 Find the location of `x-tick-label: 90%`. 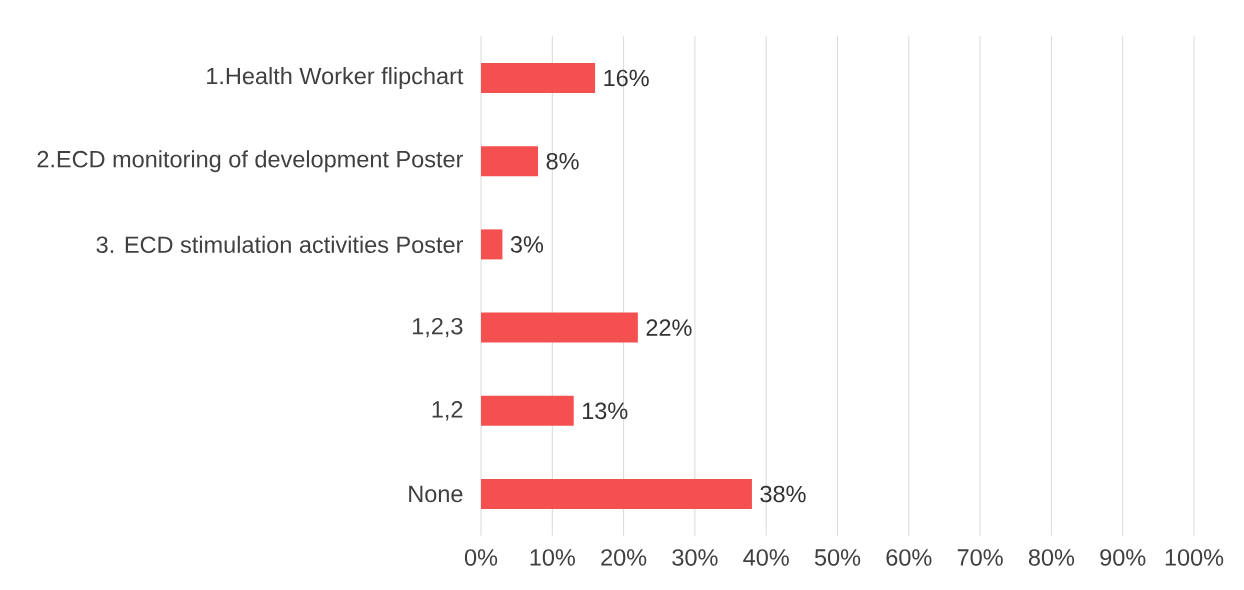

x-tick-label: 90% is located at coordinates (1123, 557).